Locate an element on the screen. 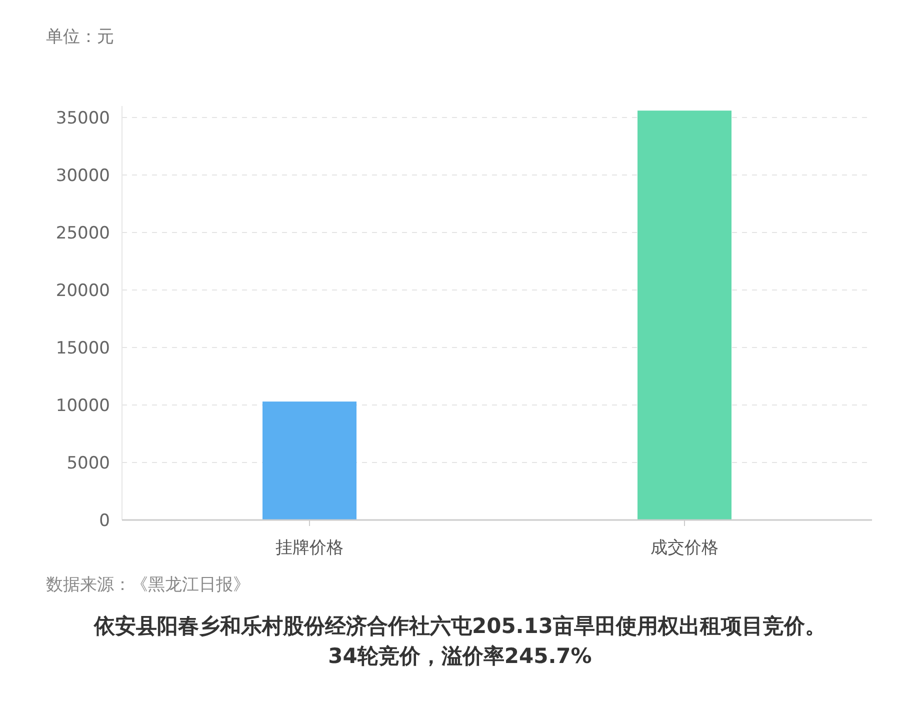  x-tick-label: 成交价格 is located at coordinates (684, 548).